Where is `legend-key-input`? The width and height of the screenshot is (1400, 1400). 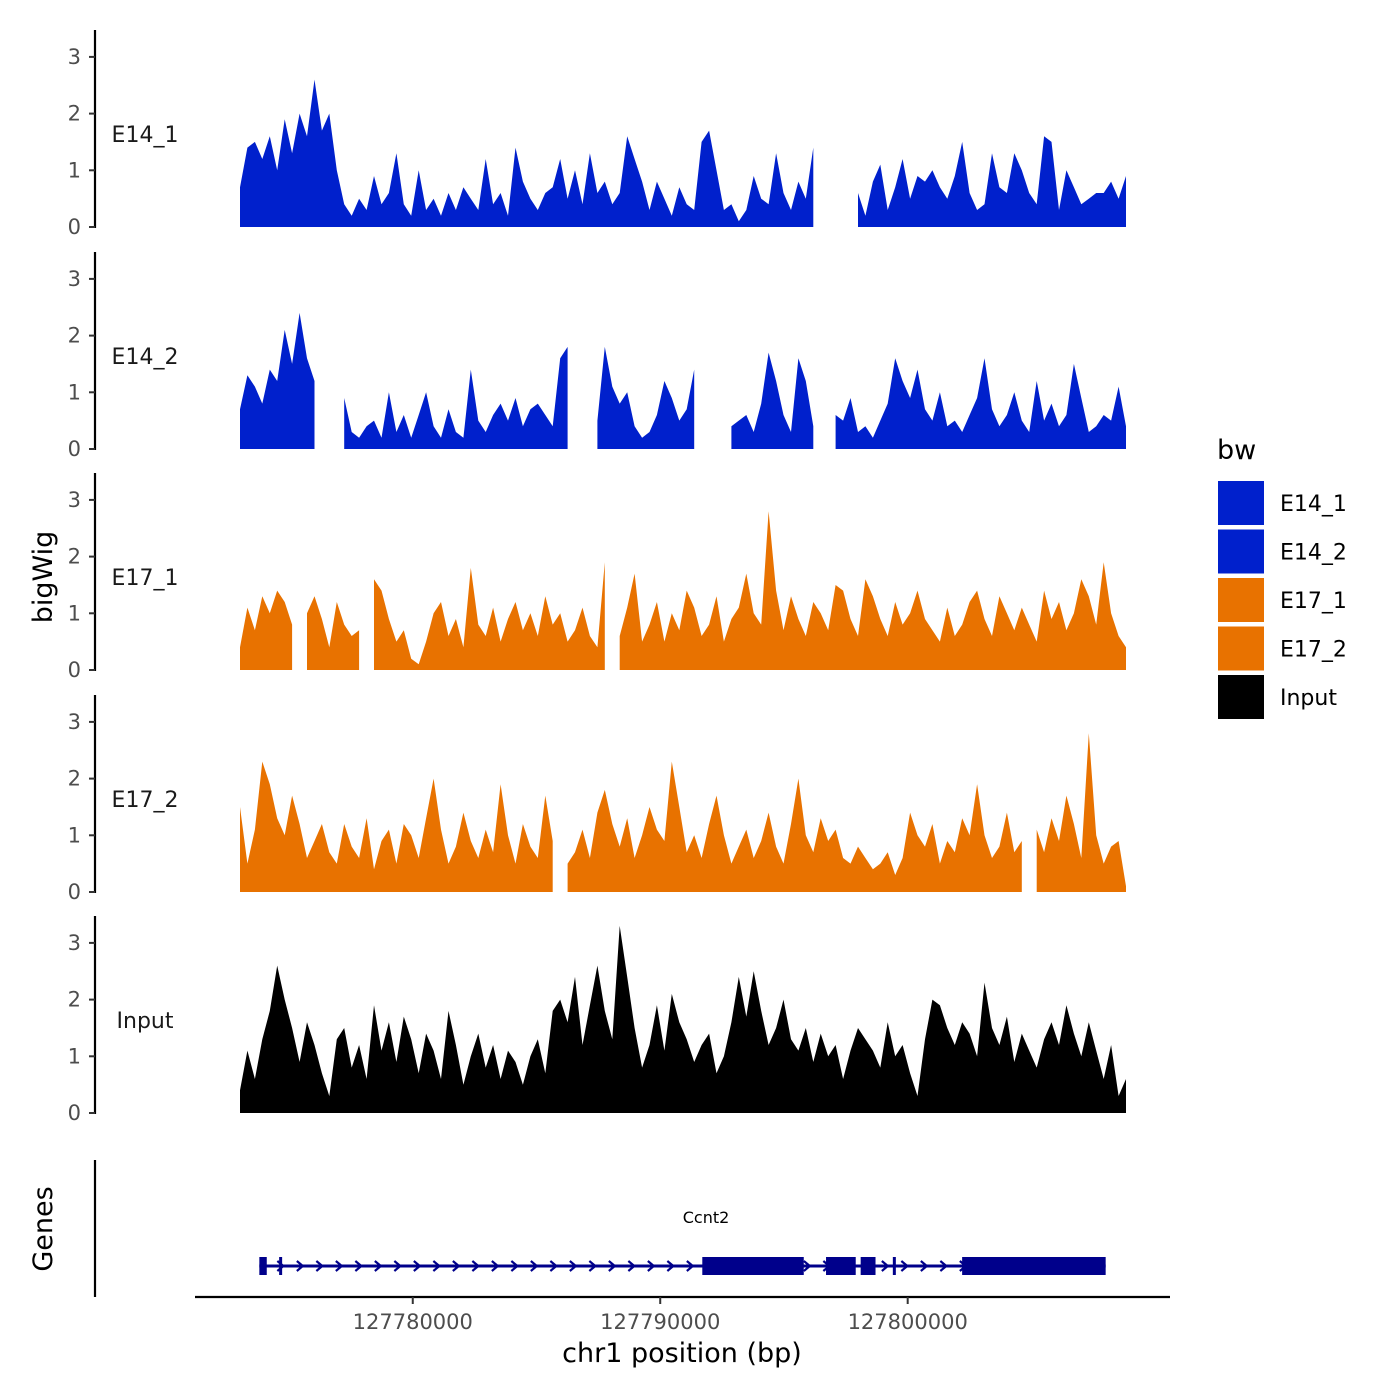 legend-key-input is located at coordinates (1241, 697).